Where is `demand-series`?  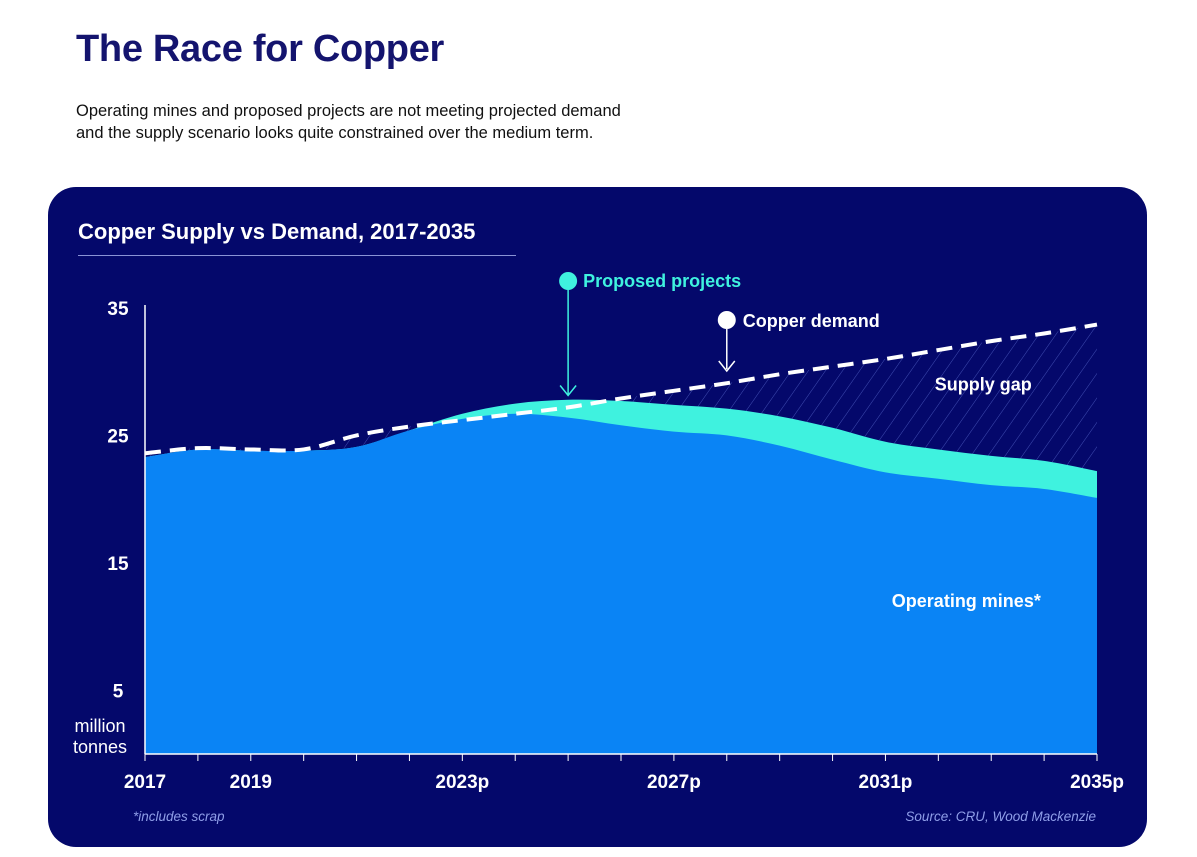
demand-series is located at coordinates (621, 389).